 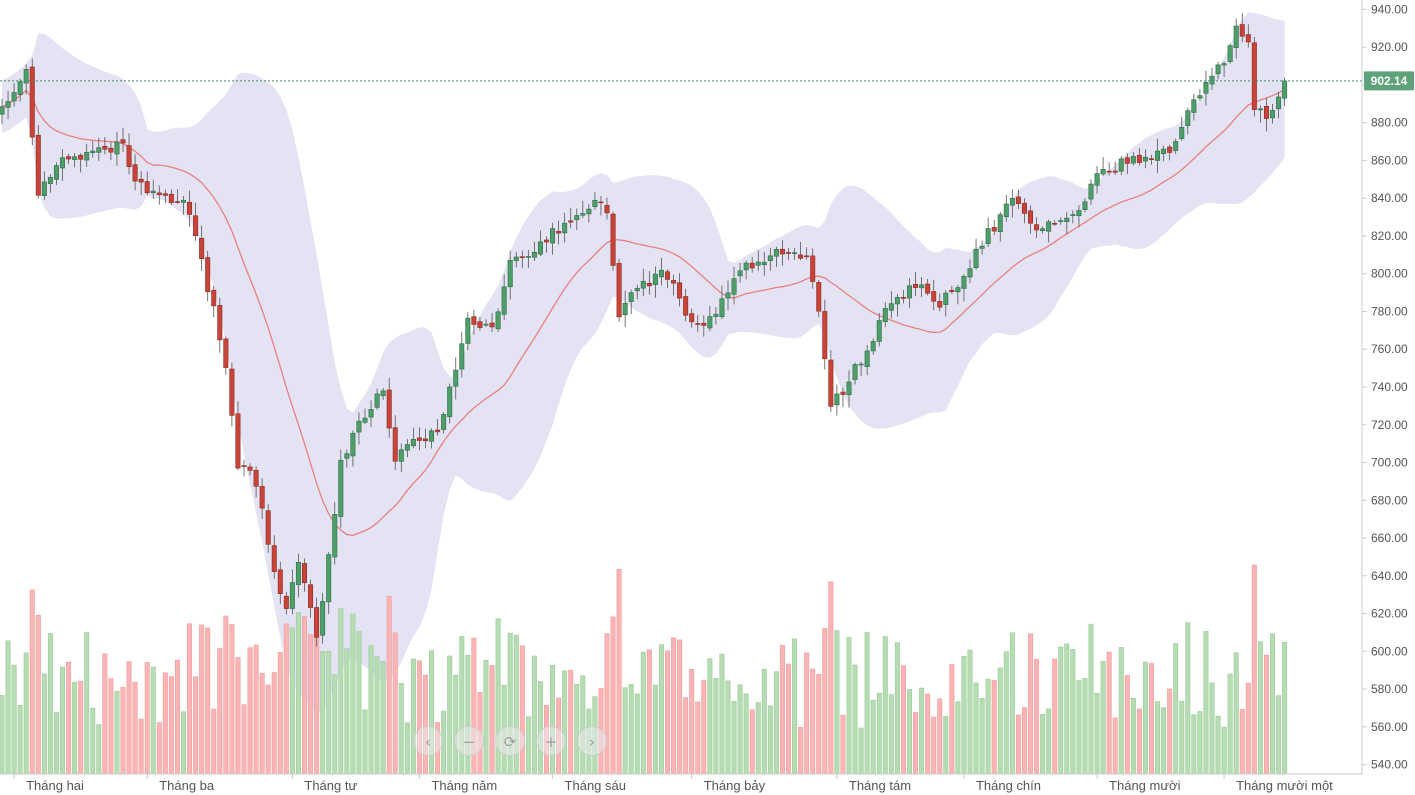 What do you see at coordinates (428, 741) in the screenshot?
I see `scroll-left-button: ‹` at bounding box center [428, 741].